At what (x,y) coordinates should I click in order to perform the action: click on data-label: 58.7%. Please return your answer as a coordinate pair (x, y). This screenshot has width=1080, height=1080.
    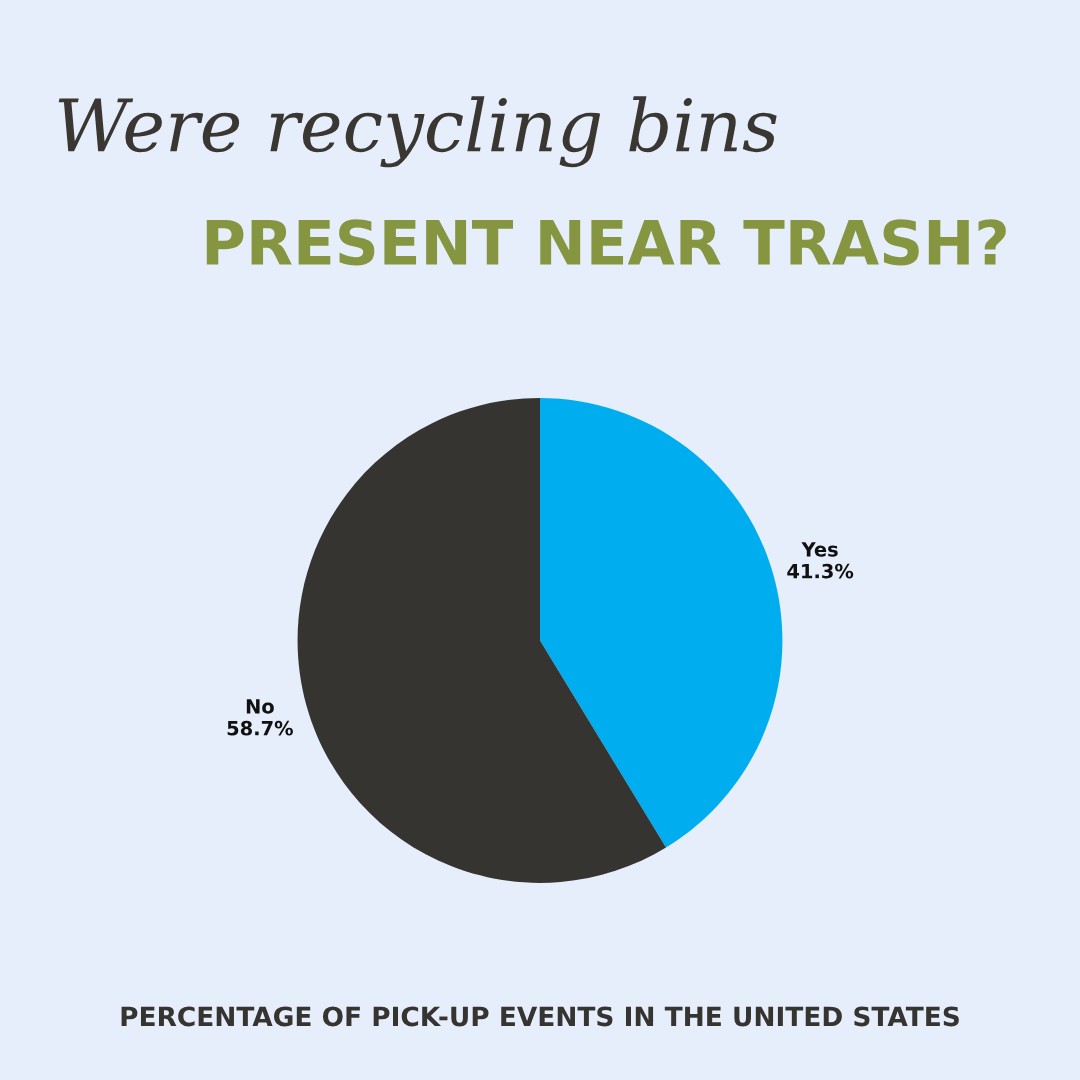
    Looking at the image, I should click on (260, 728).